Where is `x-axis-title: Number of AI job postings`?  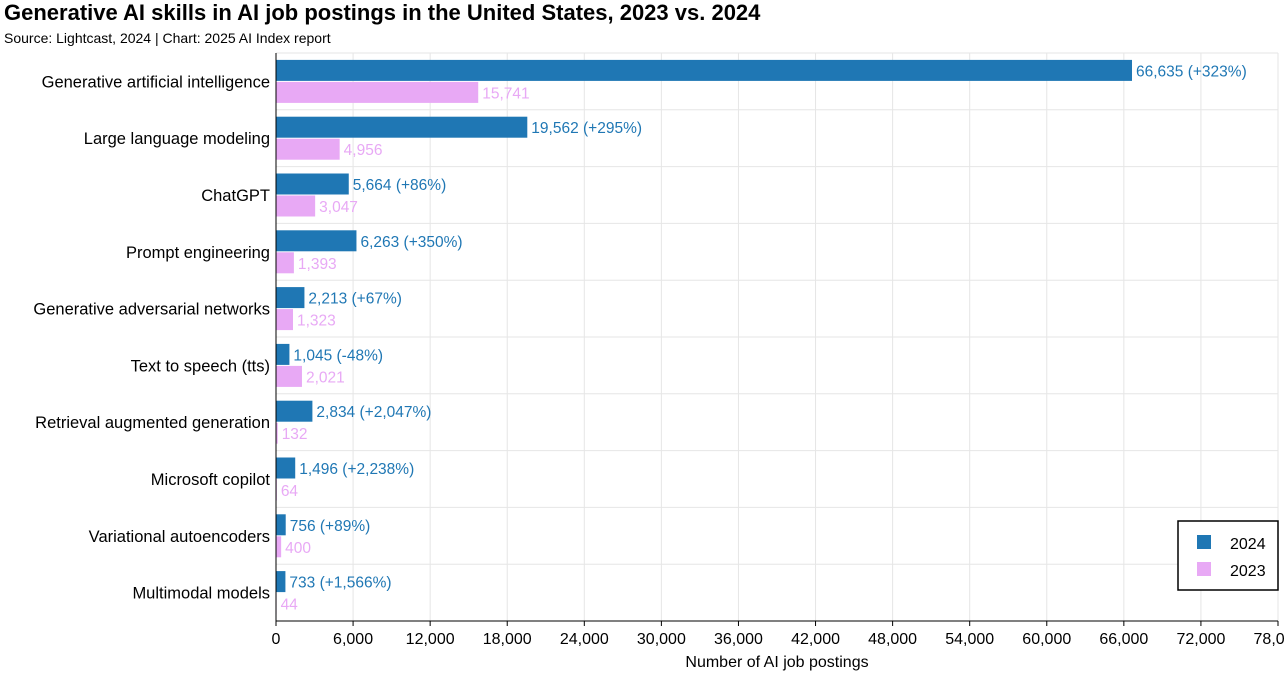 x-axis-title: Number of AI job postings is located at coordinates (776, 662).